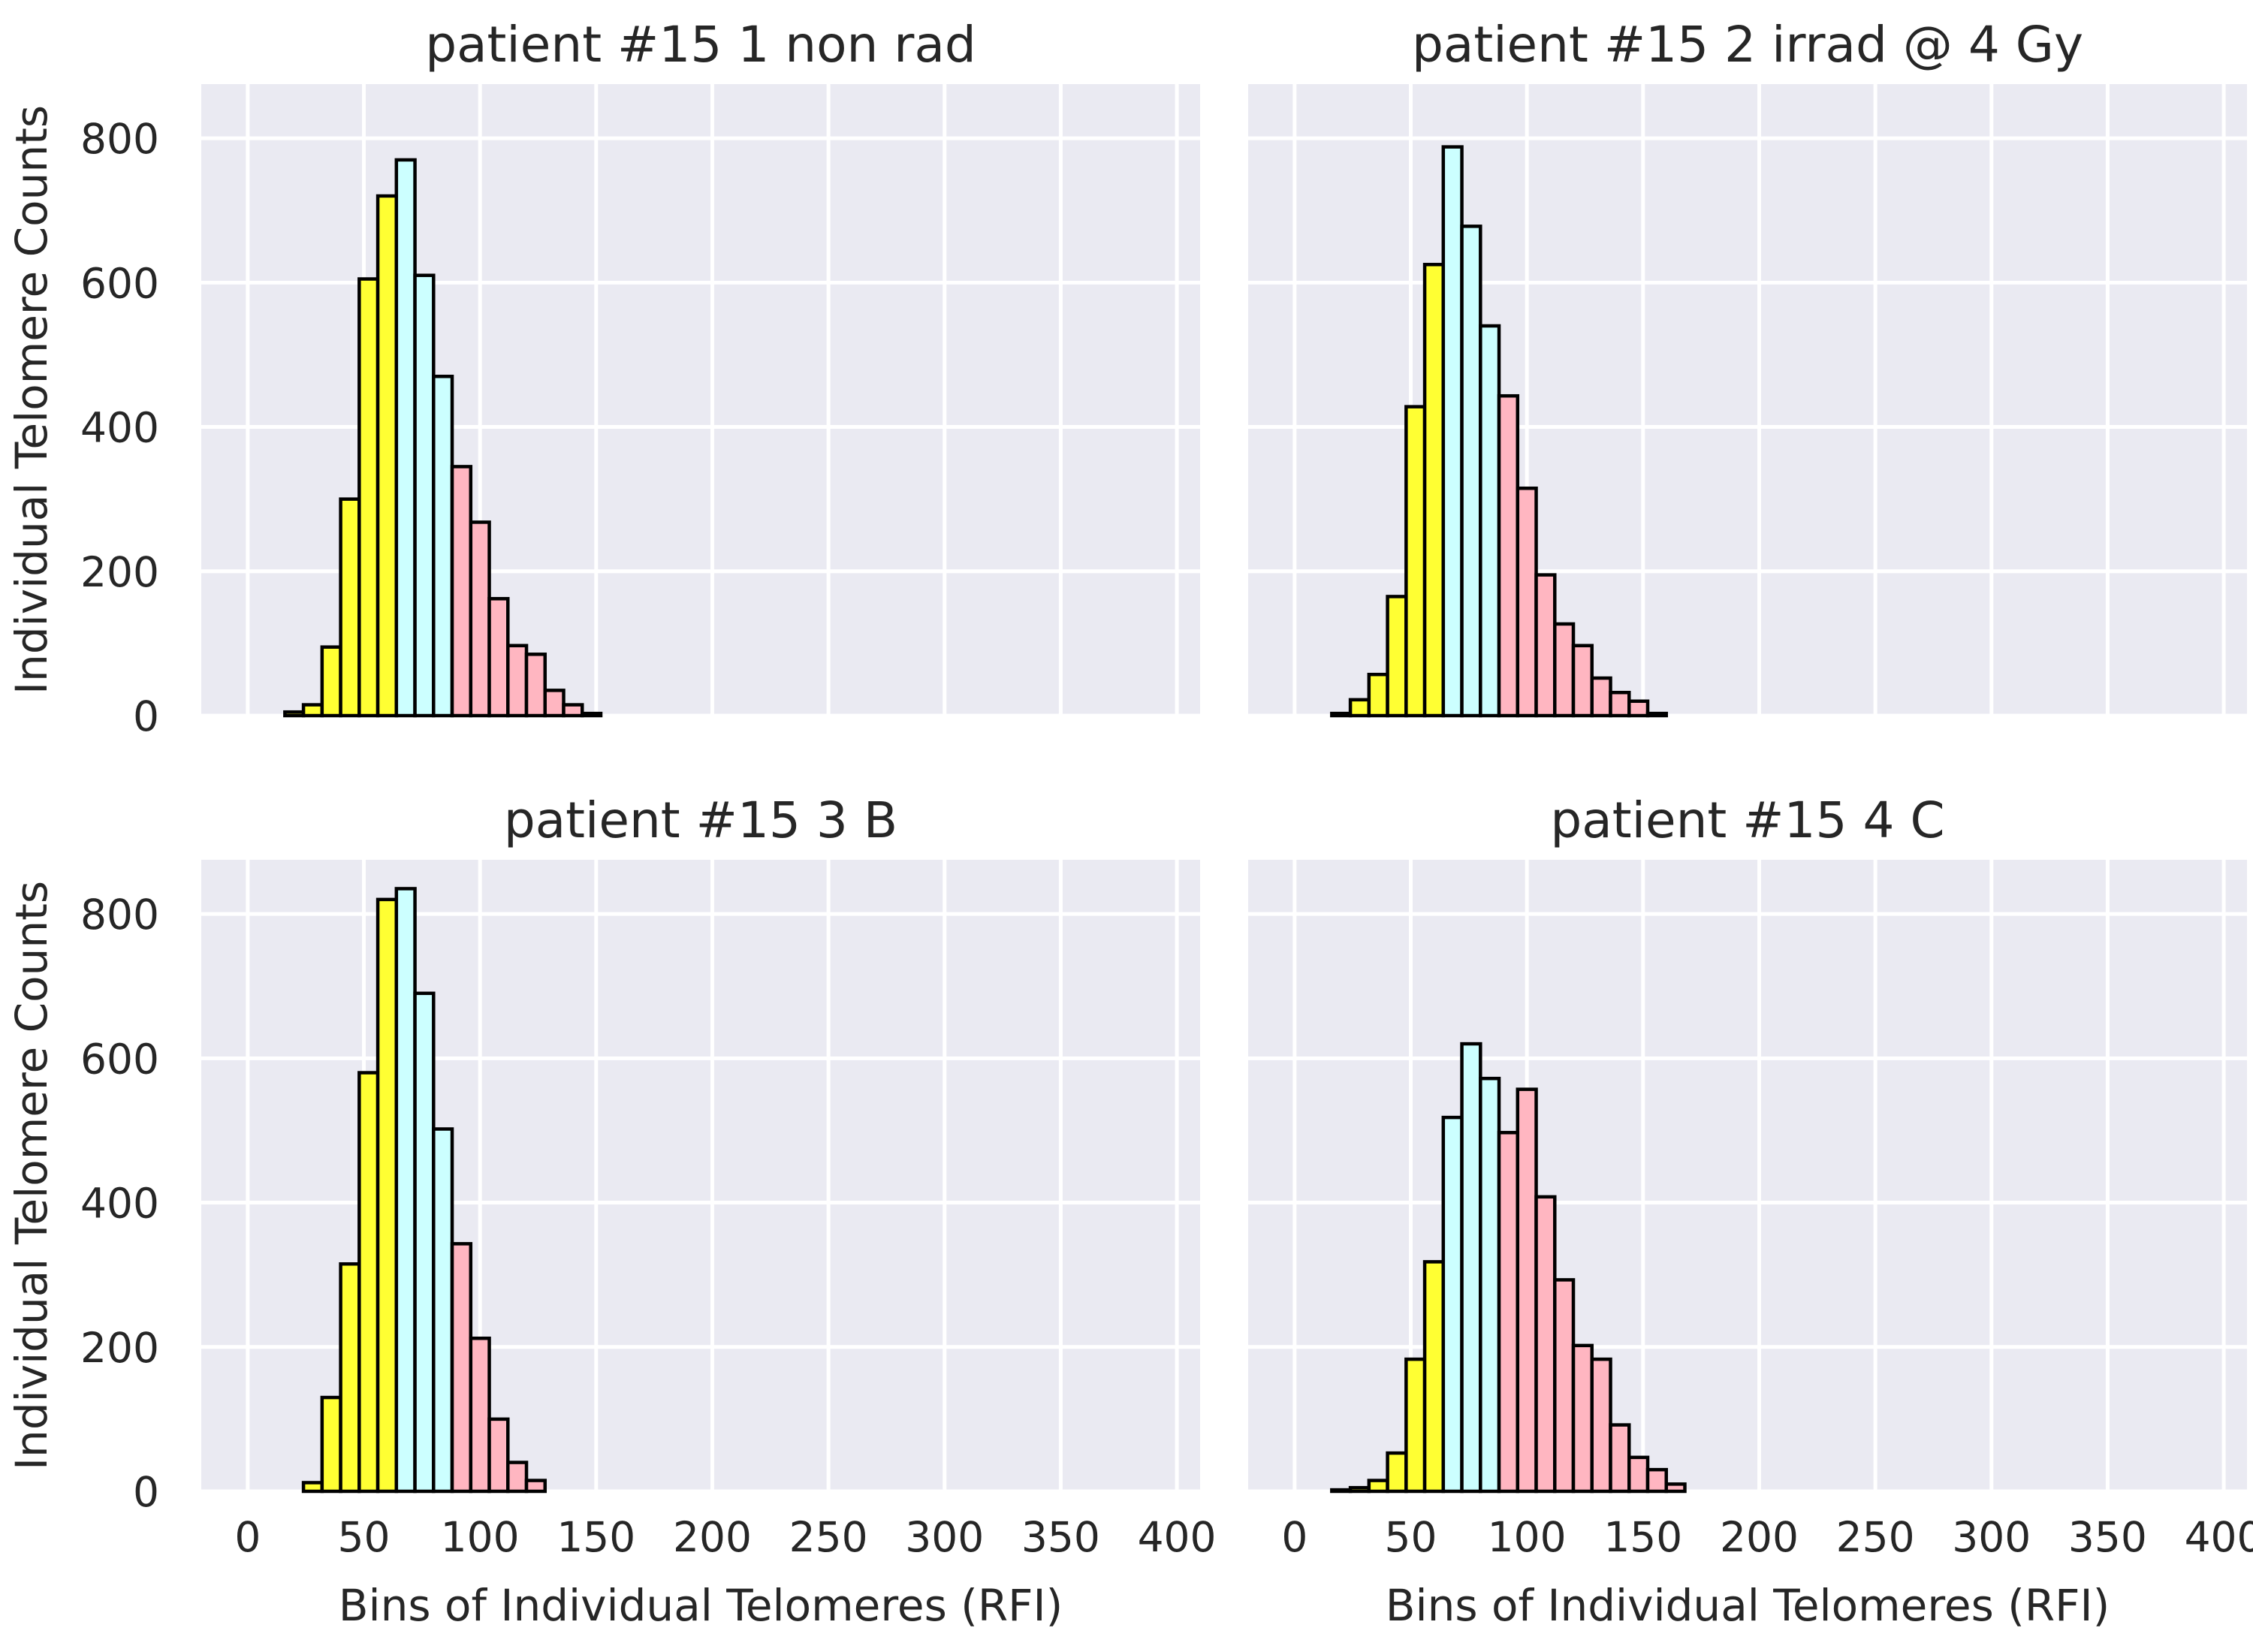  What do you see at coordinates (1760, 1537) in the screenshot?
I see `x-tick-label: 200` at bounding box center [1760, 1537].